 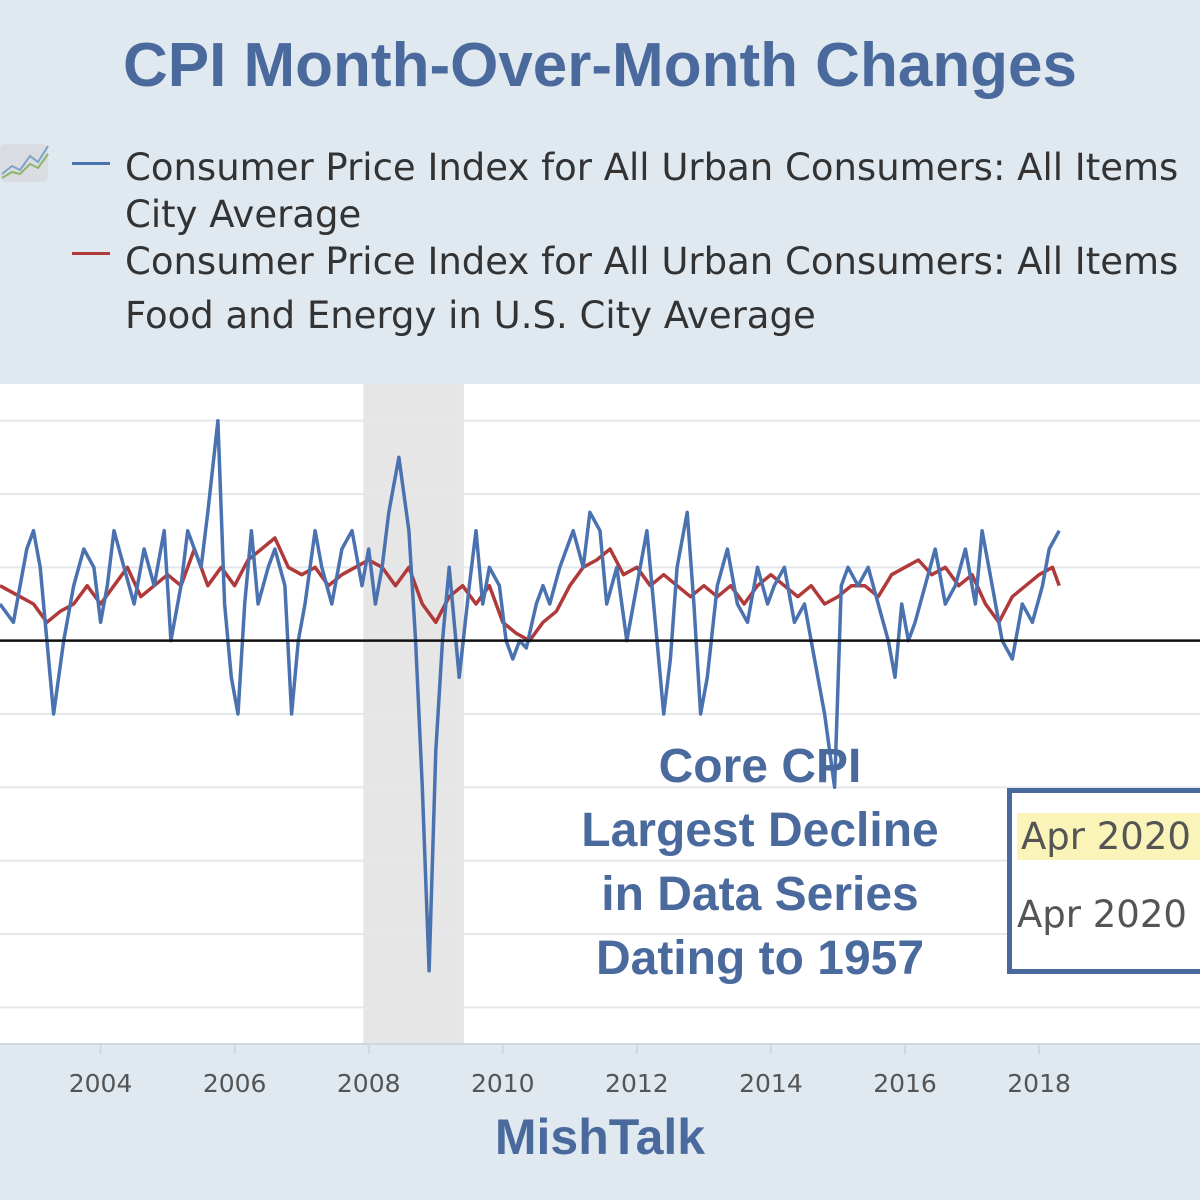 I want to click on x-tick-label: 2008, so click(x=369, y=1083).